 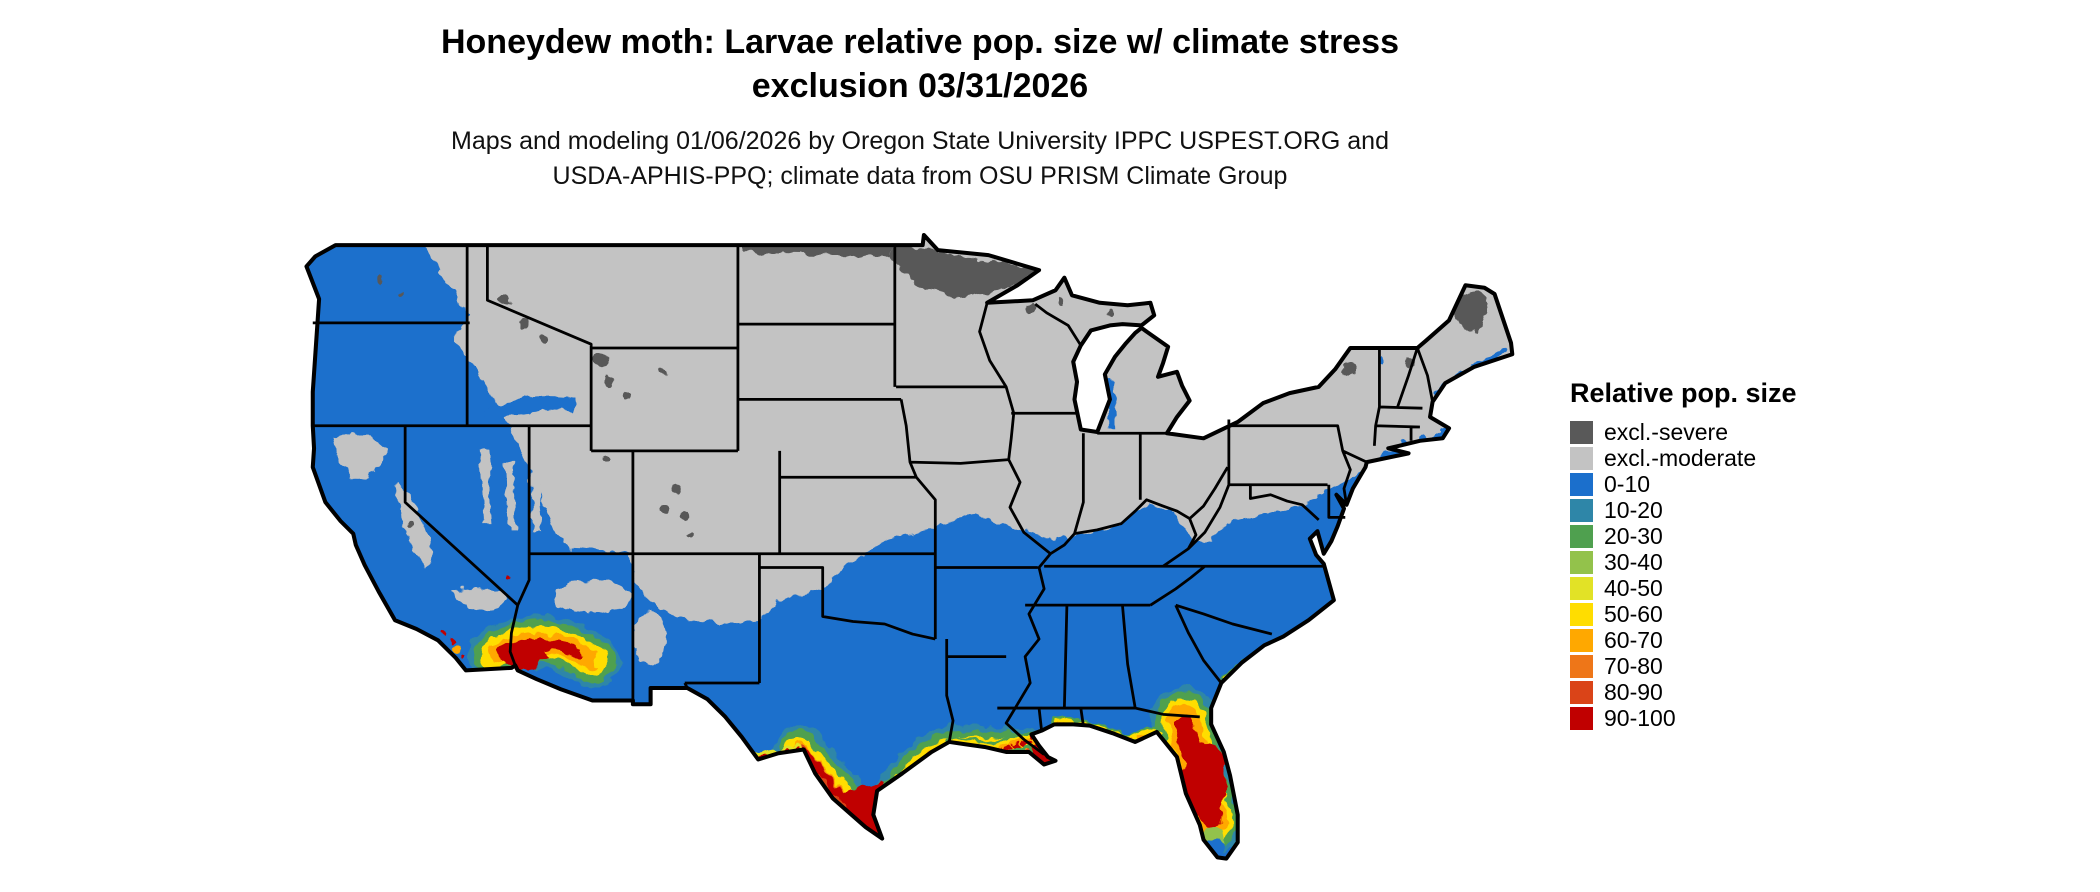 What do you see at coordinates (599, 661) in the screenshot?
I see `az-yellow-speck` at bounding box center [599, 661].